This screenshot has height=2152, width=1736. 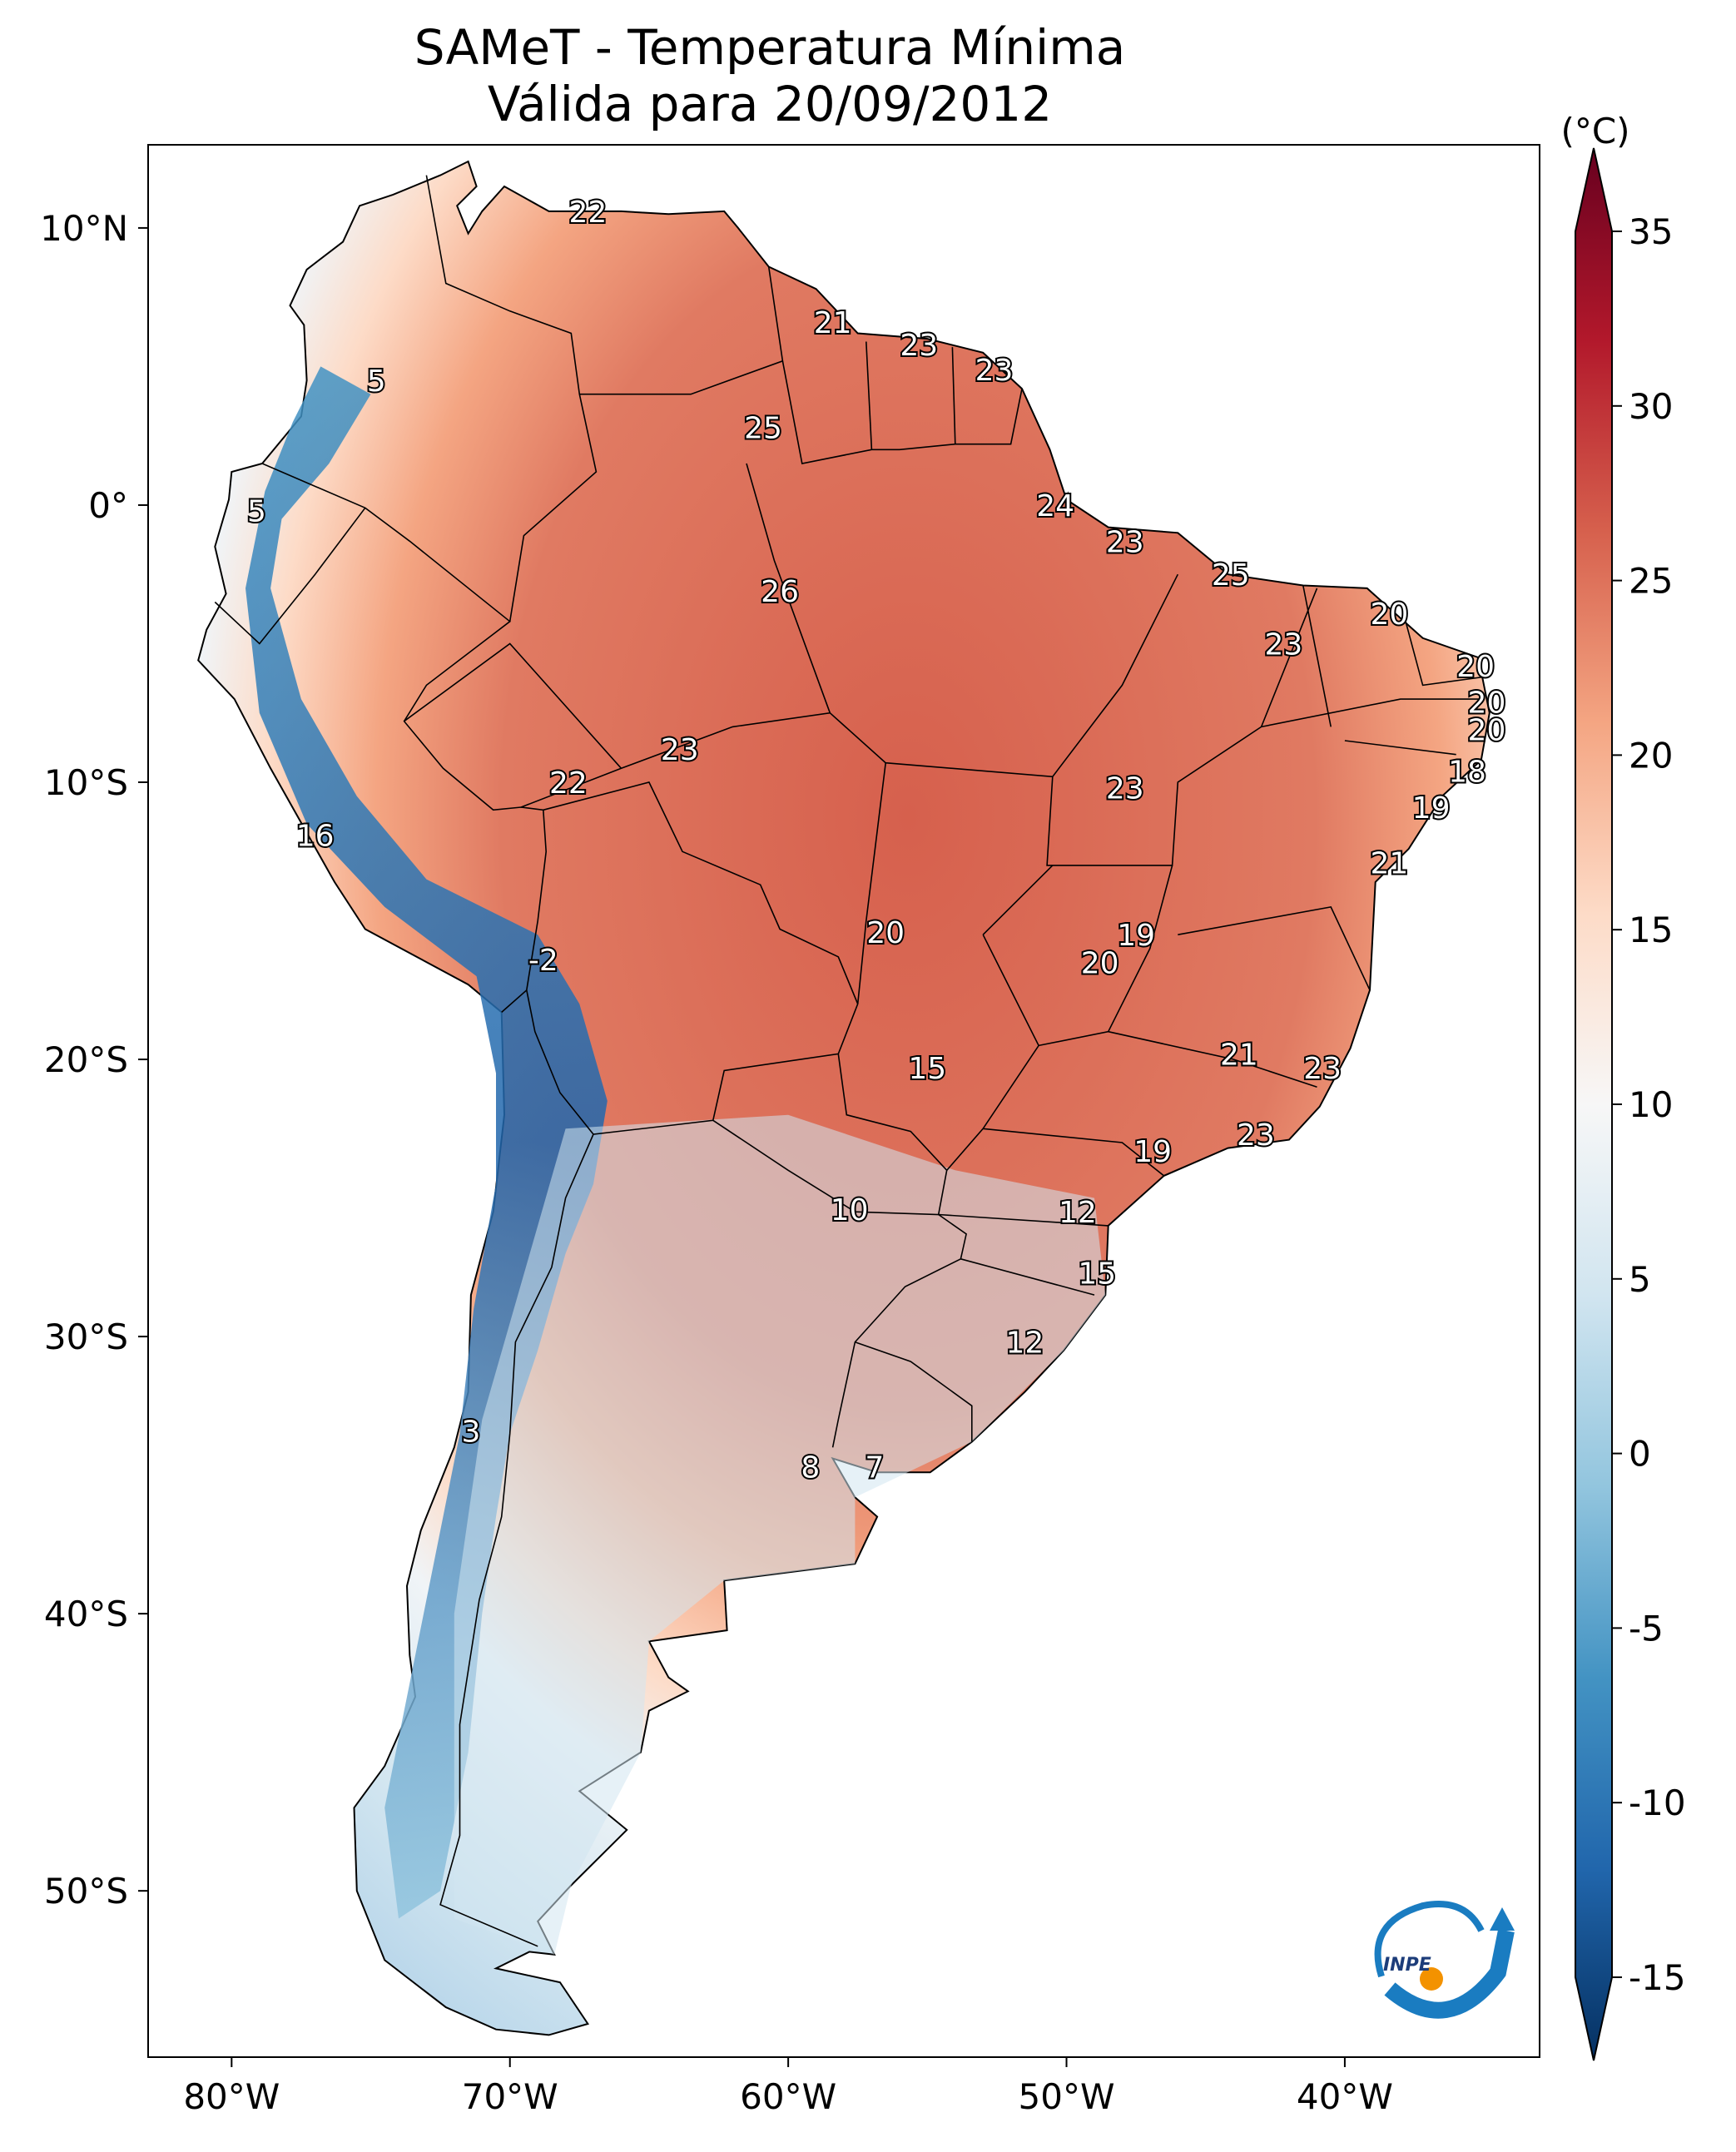 What do you see at coordinates (1595, 131) in the screenshot?
I see `colorbar-unit-label: (°C)` at bounding box center [1595, 131].